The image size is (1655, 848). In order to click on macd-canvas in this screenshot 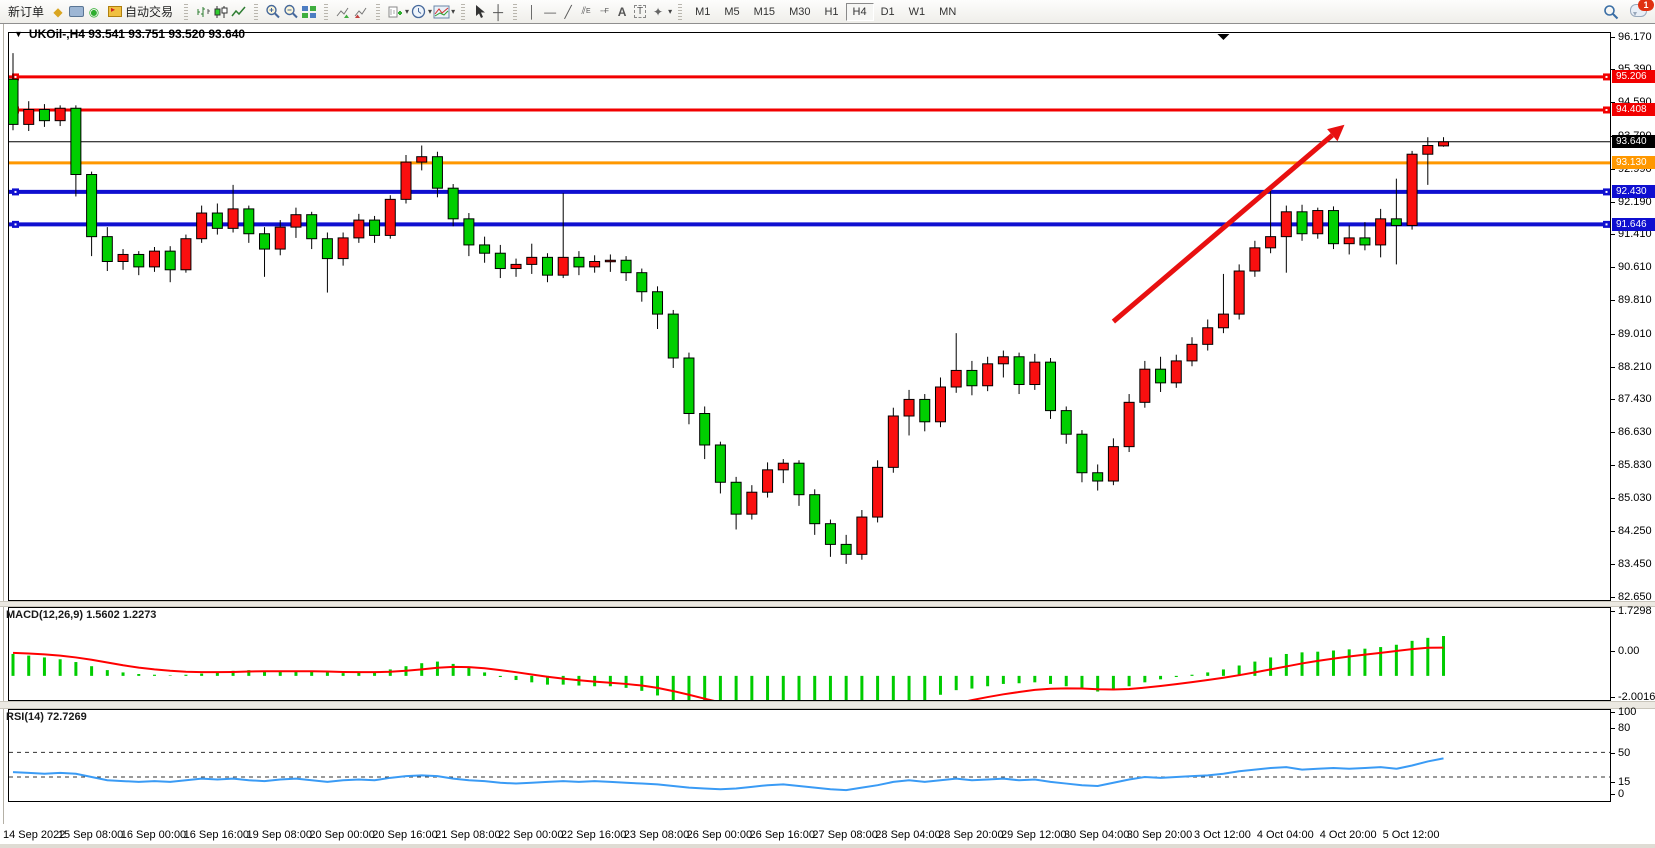, I will do `click(809, 654)`.